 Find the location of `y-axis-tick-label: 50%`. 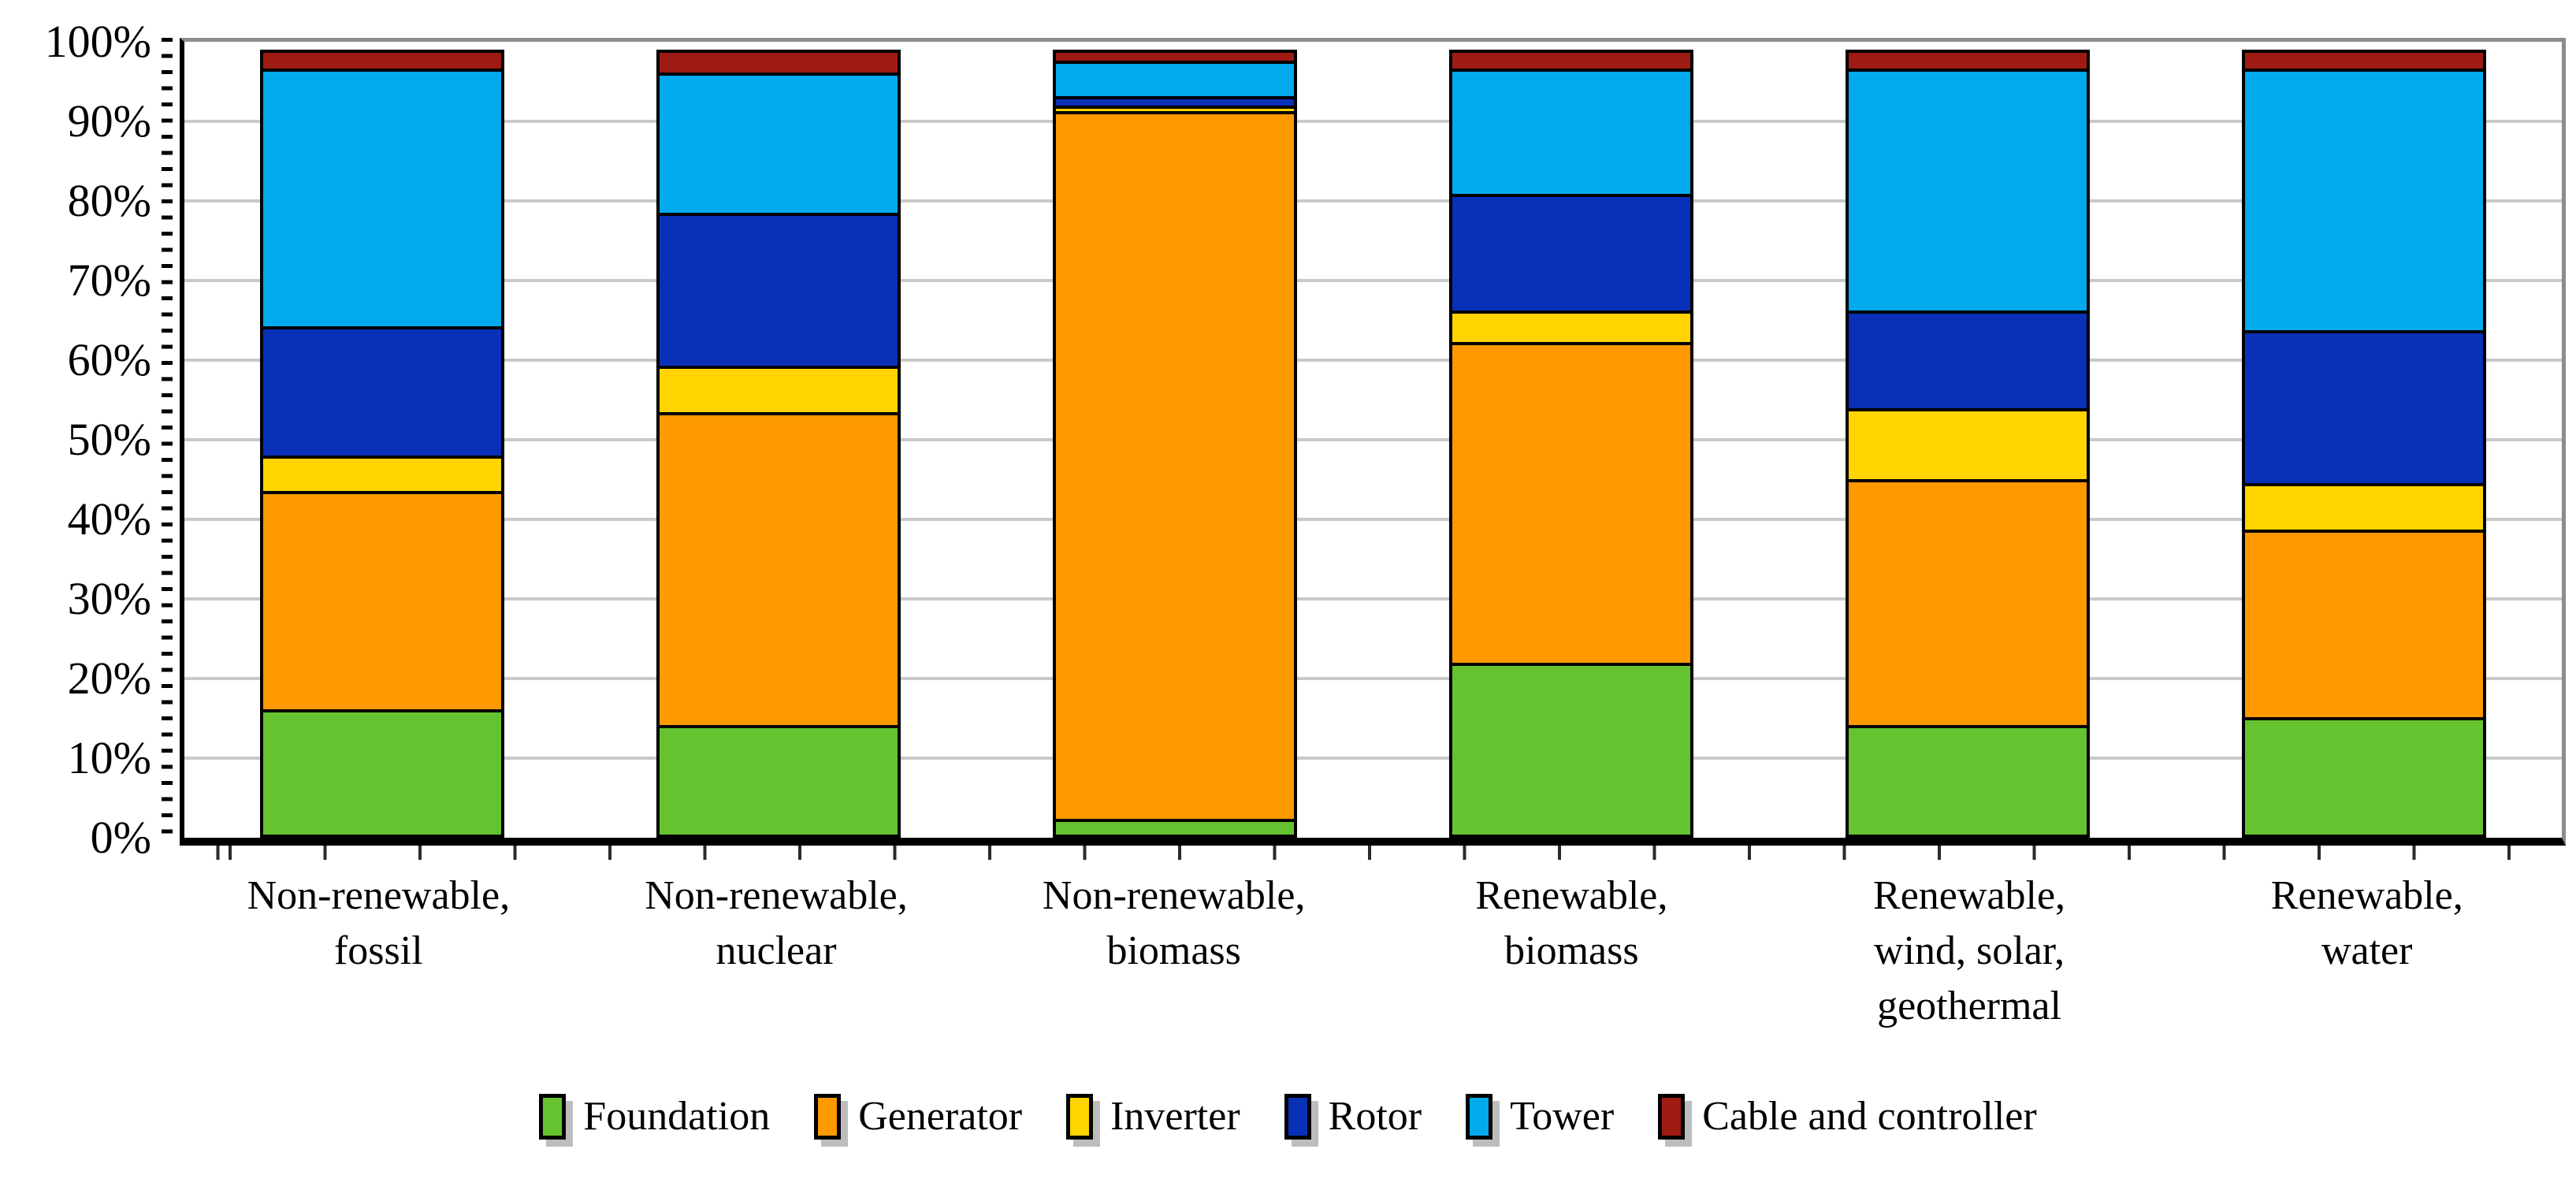

y-axis-tick-label: 50% is located at coordinates (109, 439).